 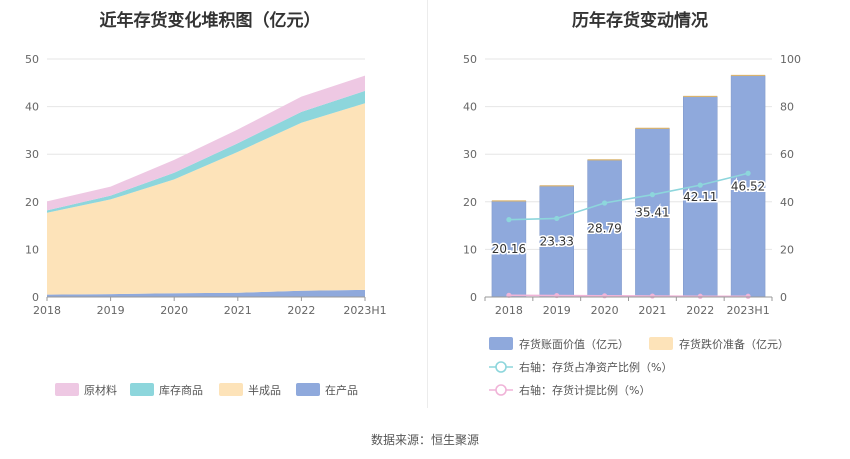 I want to click on legend-label: 半成品, so click(x=264, y=390).